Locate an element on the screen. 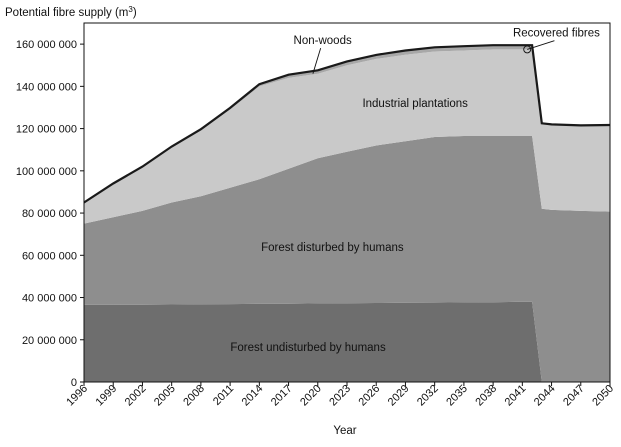  y-tick-label: 120 000 000 is located at coordinates (46, 130).